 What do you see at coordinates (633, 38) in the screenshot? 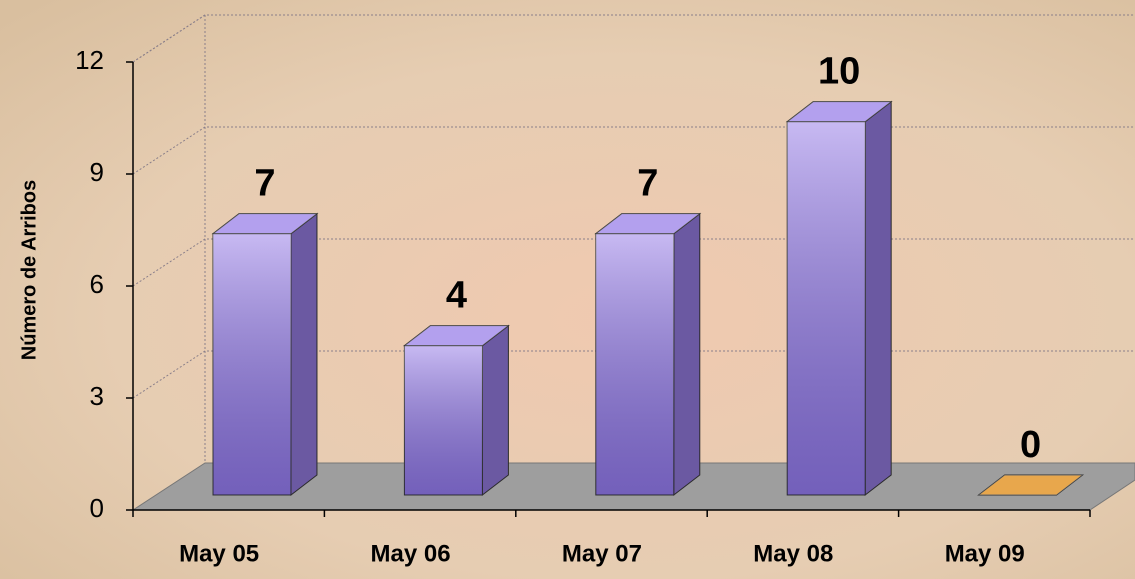
I see `grid-line` at bounding box center [633, 38].